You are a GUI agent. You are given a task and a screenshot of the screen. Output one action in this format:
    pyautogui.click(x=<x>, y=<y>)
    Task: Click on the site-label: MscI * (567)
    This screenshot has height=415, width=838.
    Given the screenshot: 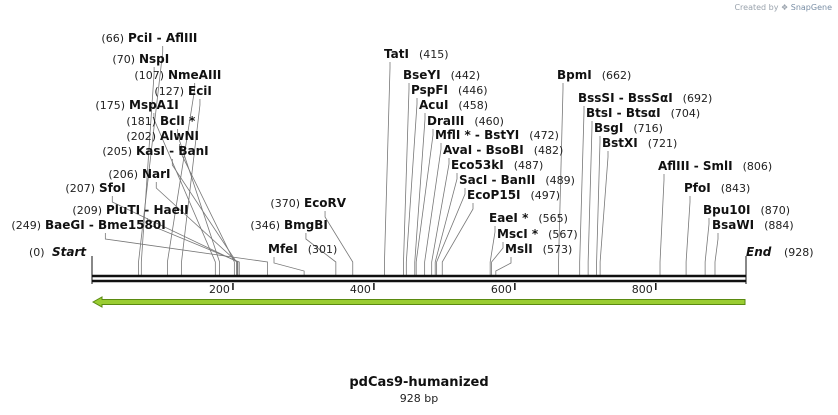 What is the action you would take?
    pyautogui.click(x=537, y=234)
    